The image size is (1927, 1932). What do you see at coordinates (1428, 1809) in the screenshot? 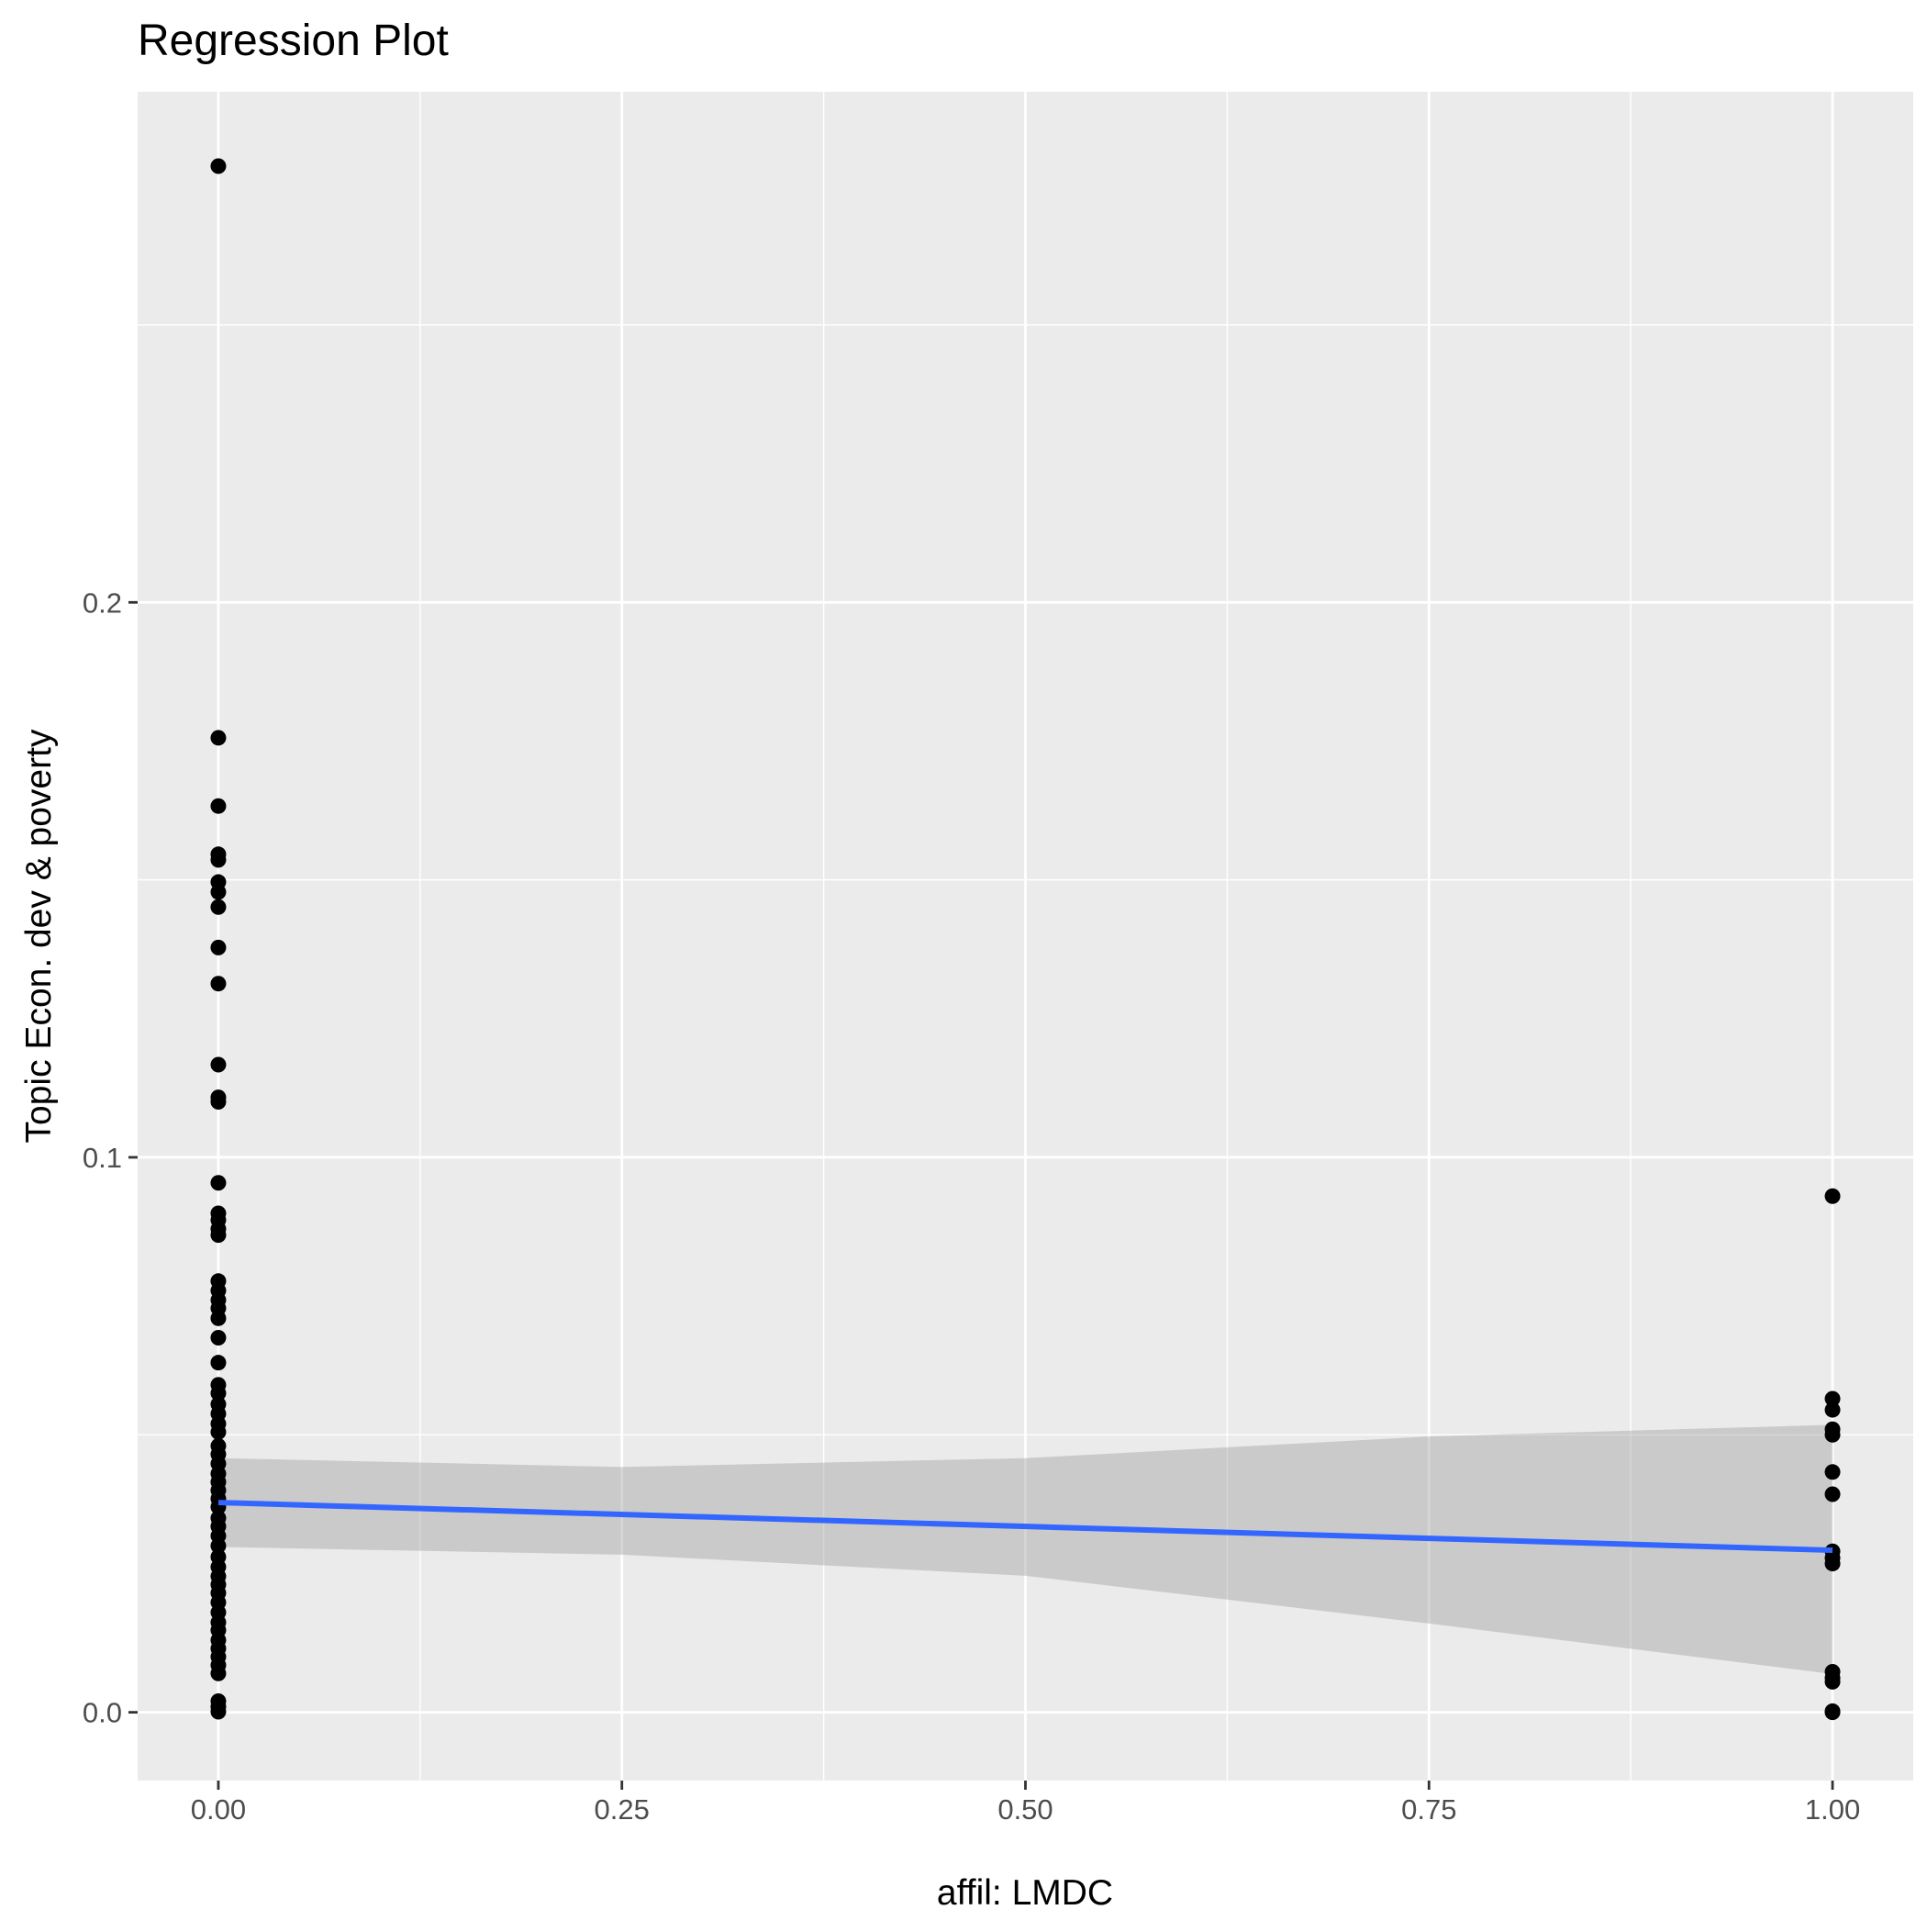
I see `x-tick-label: 0.75` at bounding box center [1428, 1809].